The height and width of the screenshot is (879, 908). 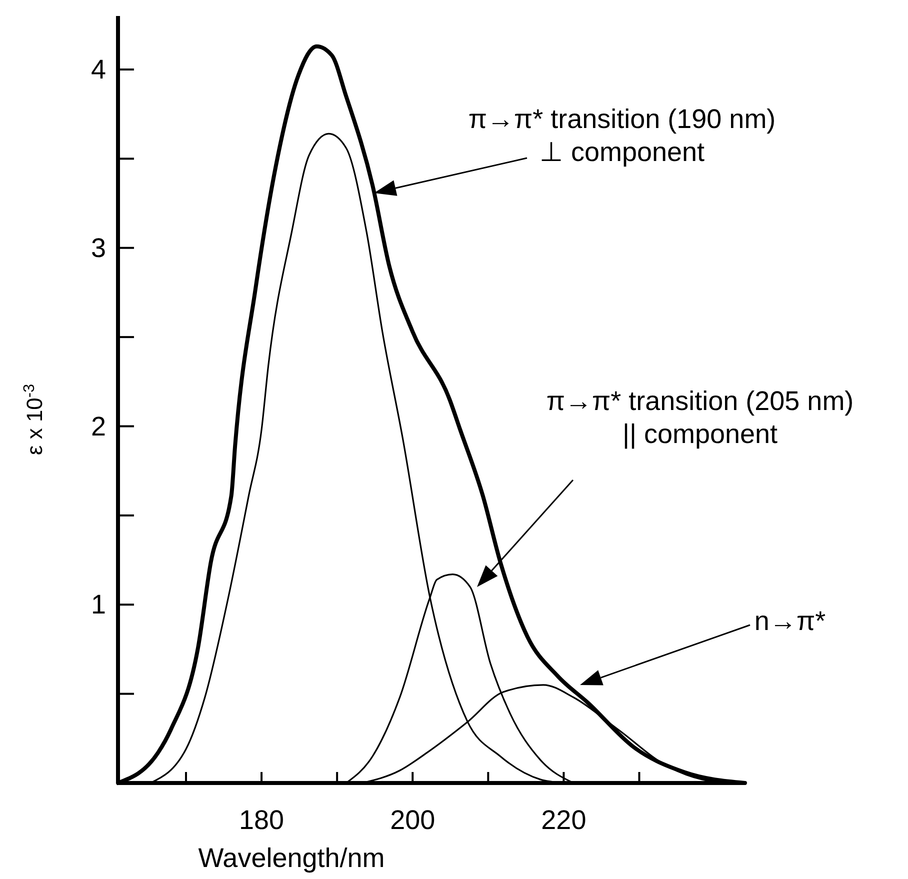 What do you see at coordinates (98, 426) in the screenshot?
I see `y-tick-label: 2` at bounding box center [98, 426].